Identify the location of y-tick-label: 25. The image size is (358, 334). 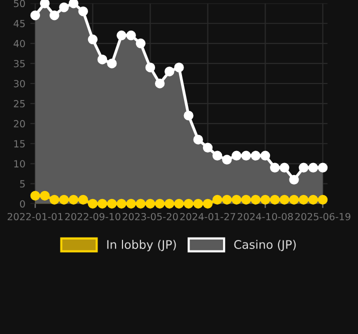
(19, 104).